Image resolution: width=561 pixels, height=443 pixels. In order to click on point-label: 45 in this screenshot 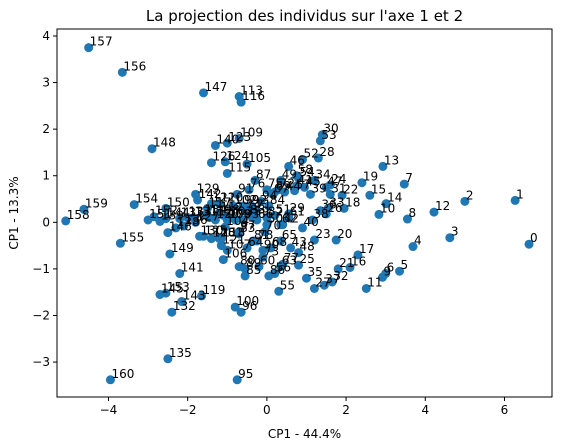, I will do `click(313, 181)`.